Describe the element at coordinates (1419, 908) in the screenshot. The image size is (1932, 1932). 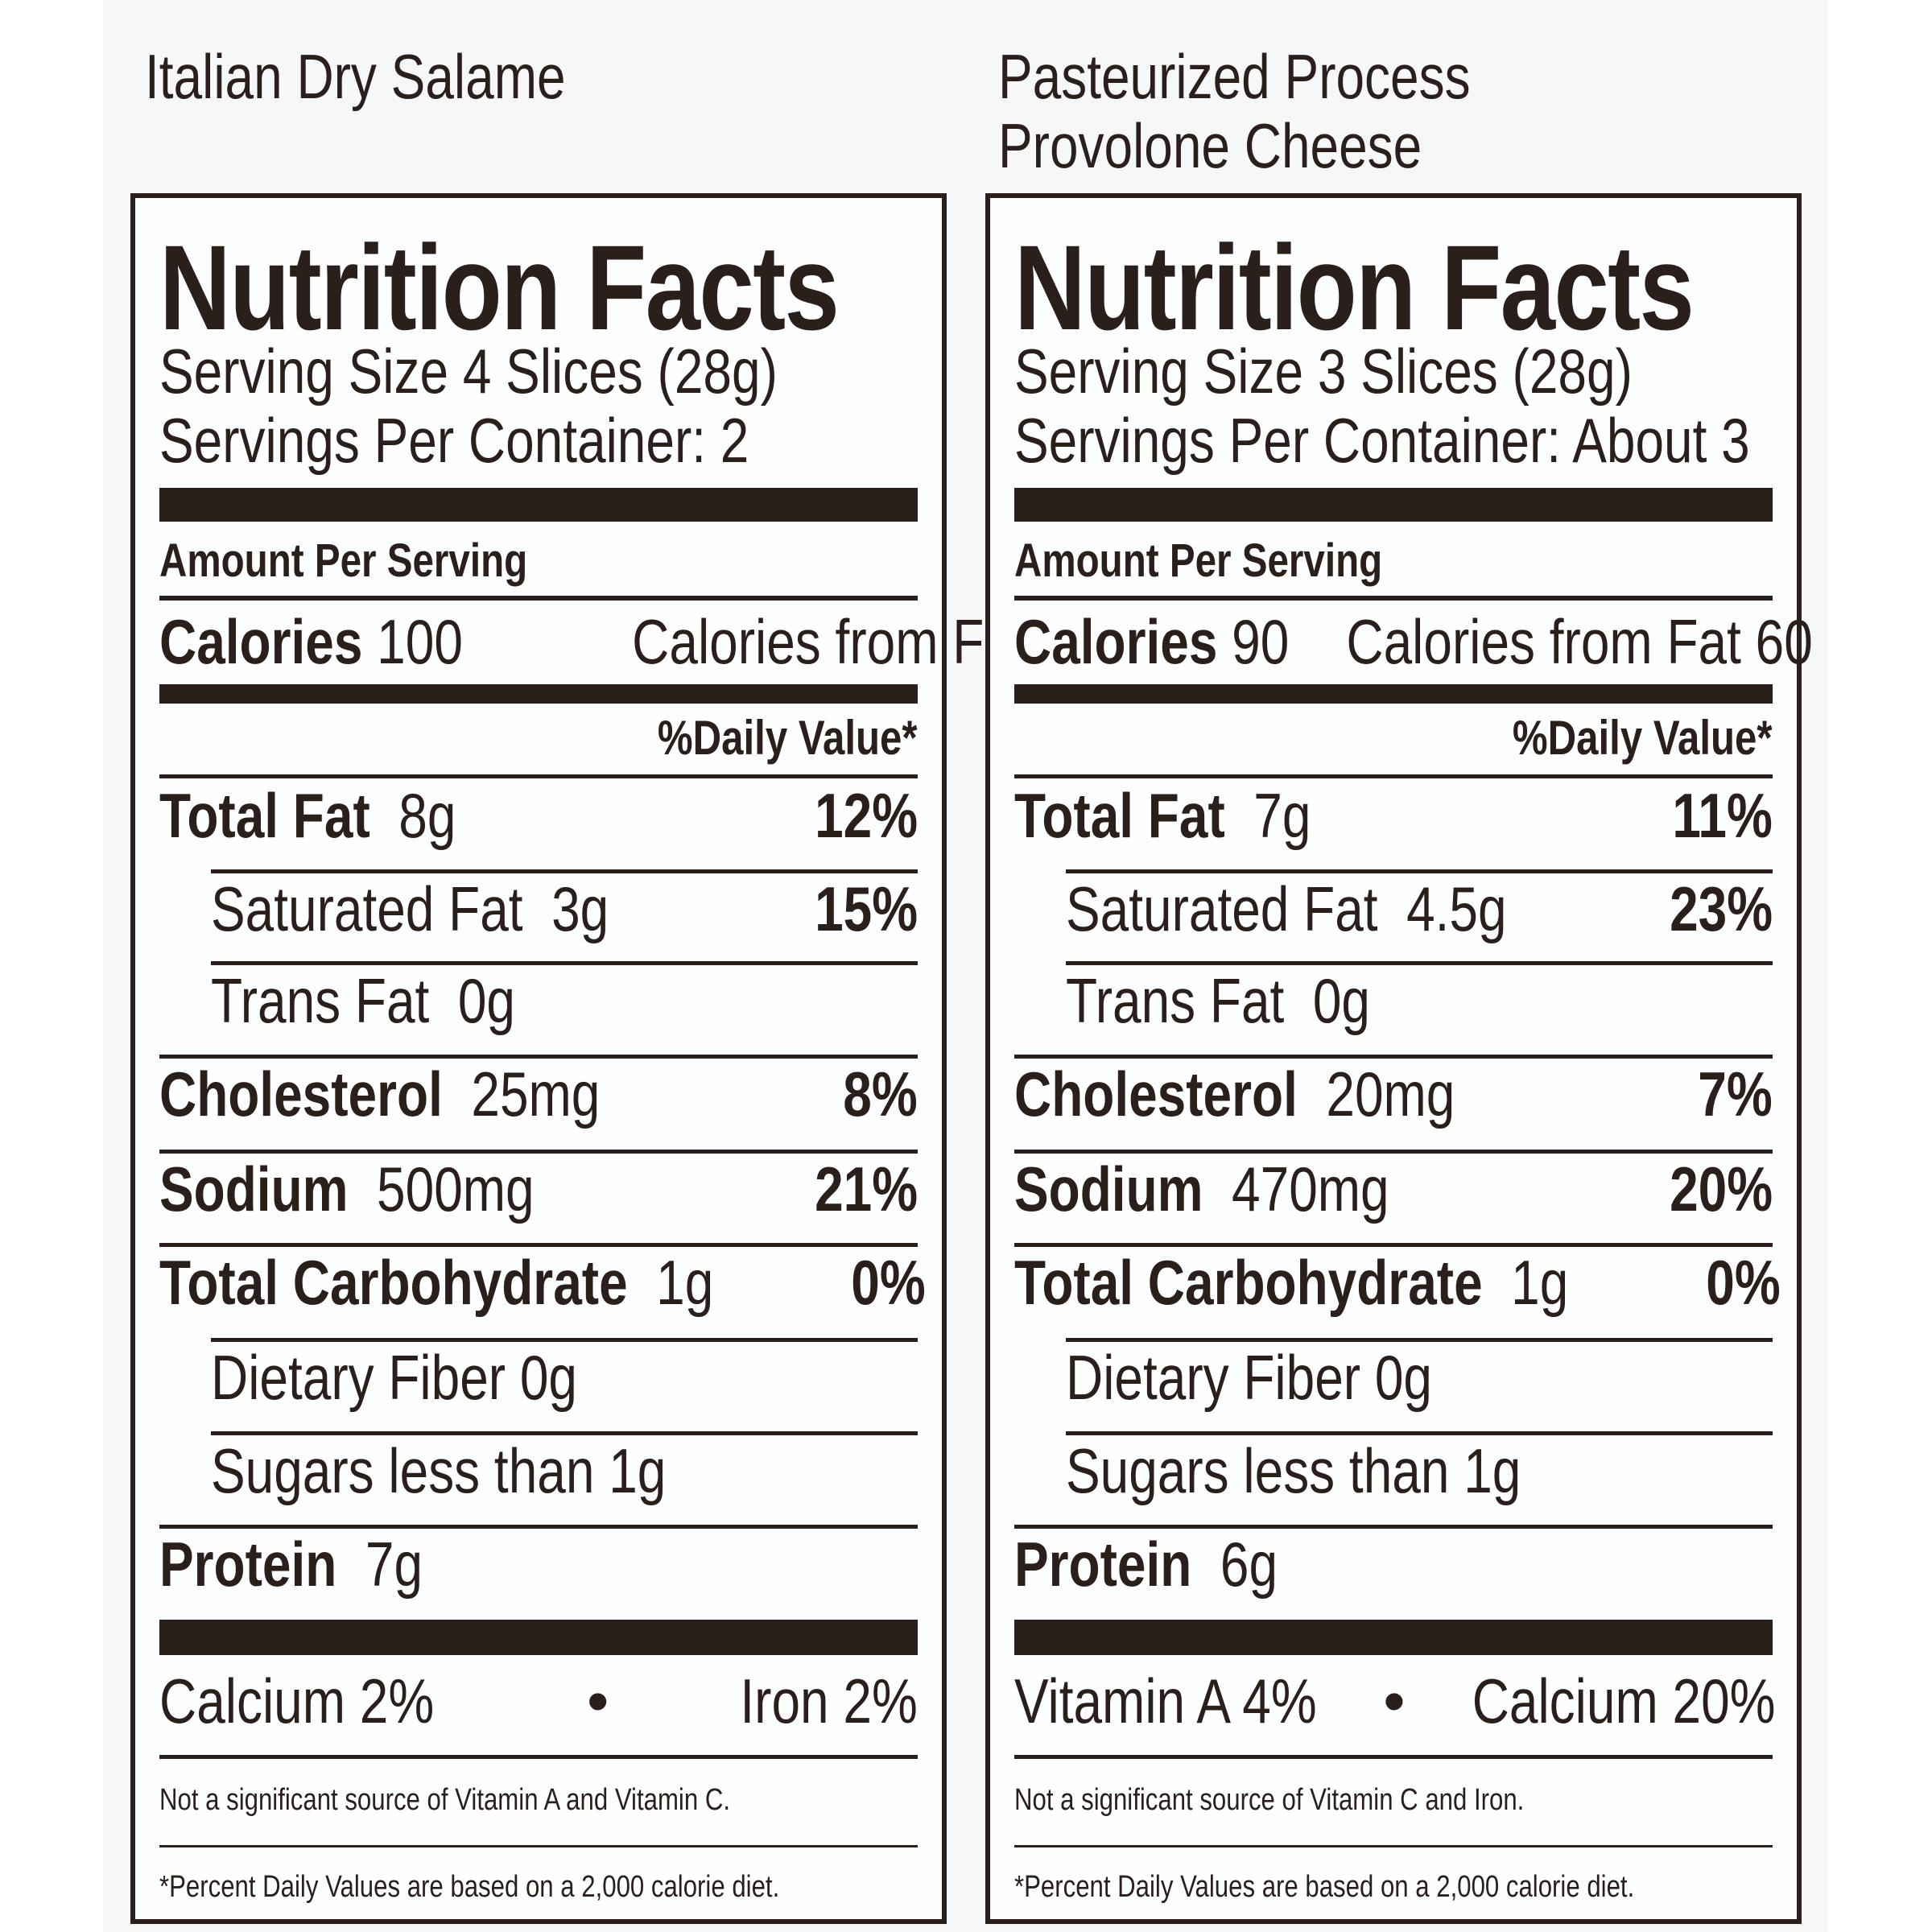
I see `saturated-fat-row: Saturated Fat 4.5g 23%` at that location.